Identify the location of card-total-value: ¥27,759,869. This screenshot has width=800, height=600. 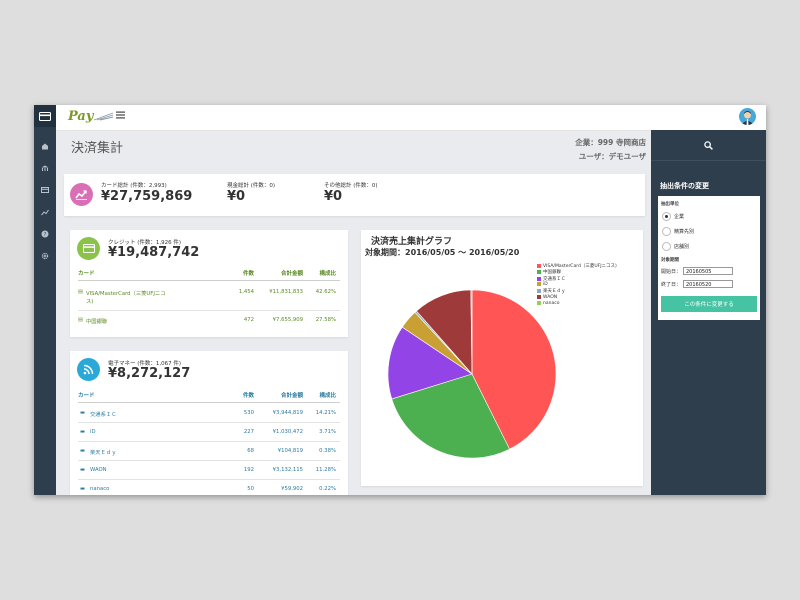
(147, 196).